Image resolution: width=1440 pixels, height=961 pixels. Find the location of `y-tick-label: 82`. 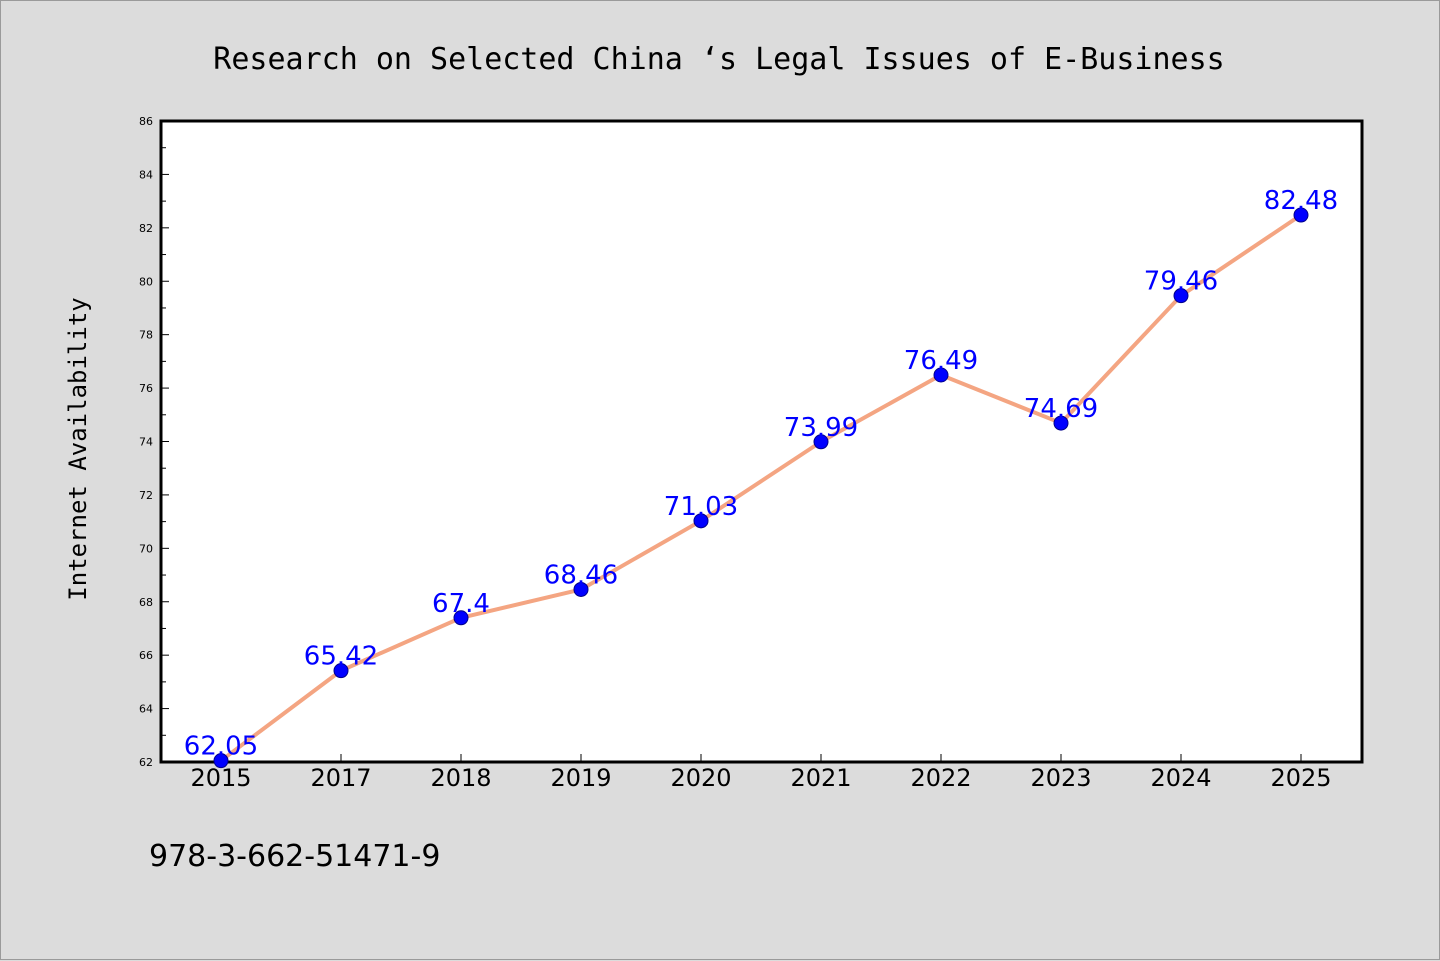

y-tick-label: 82 is located at coordinates (146, 228).